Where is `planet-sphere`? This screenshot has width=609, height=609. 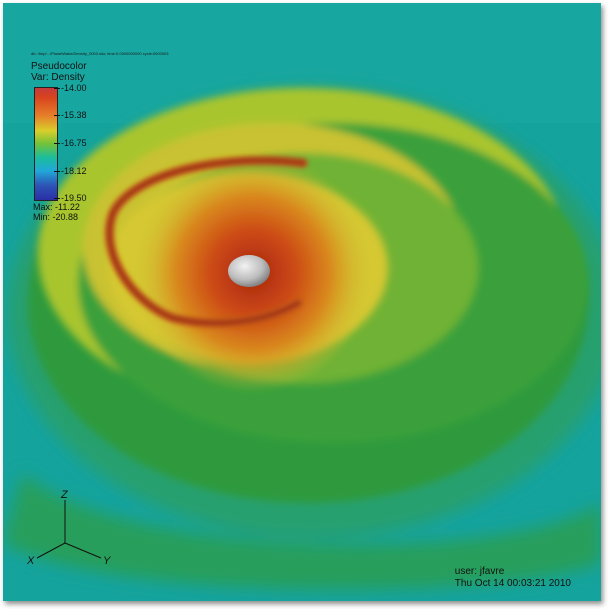 planet-sphere is located at coordinates (249, 271).